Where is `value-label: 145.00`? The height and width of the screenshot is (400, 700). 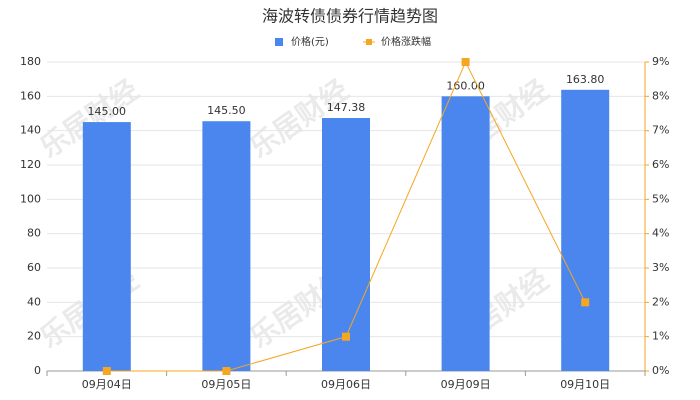
value-label: 145.00 is located at coordinates (107, 111).